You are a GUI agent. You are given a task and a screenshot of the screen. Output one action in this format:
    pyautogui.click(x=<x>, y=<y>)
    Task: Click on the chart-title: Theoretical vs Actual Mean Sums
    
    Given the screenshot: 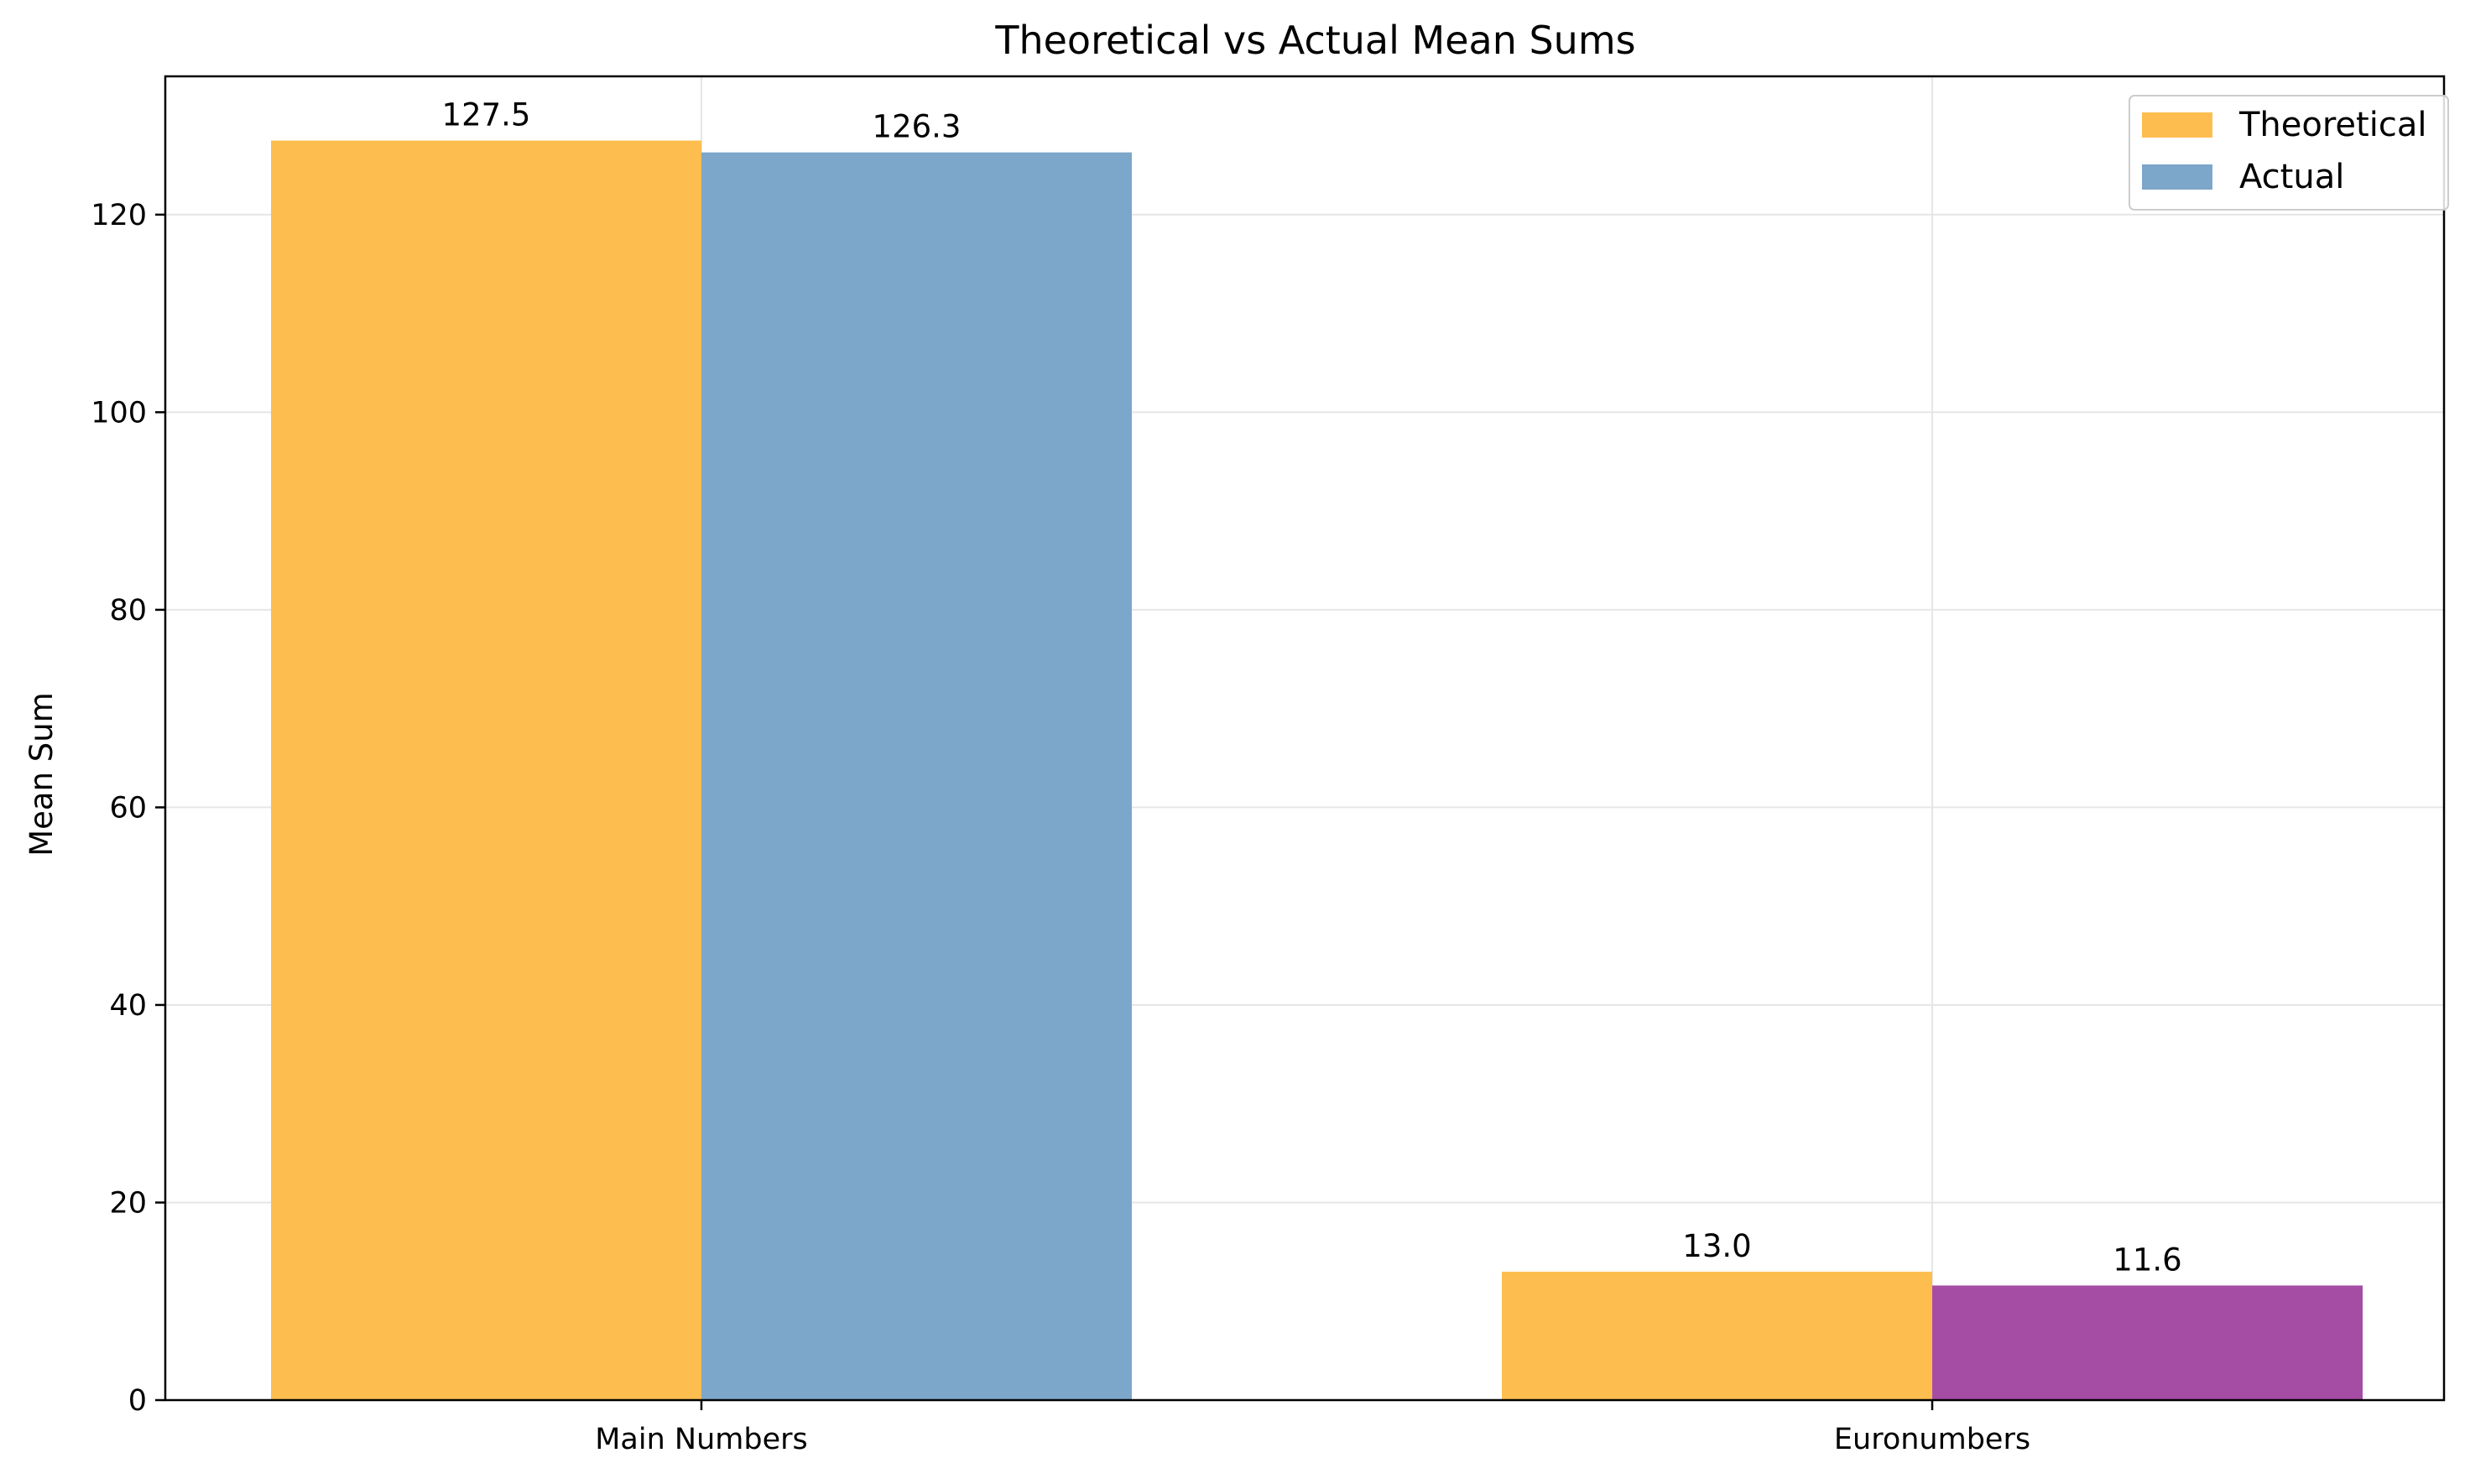 What is the action you would take?
    pyautogui.click(x=1314, y=40)
    